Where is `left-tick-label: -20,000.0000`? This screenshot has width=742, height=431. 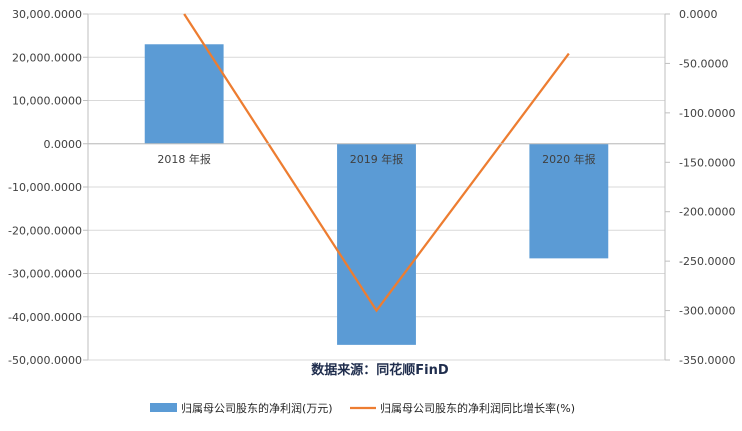 left-tick-label: -20,000.0000 is located at coordinates (45, 230).